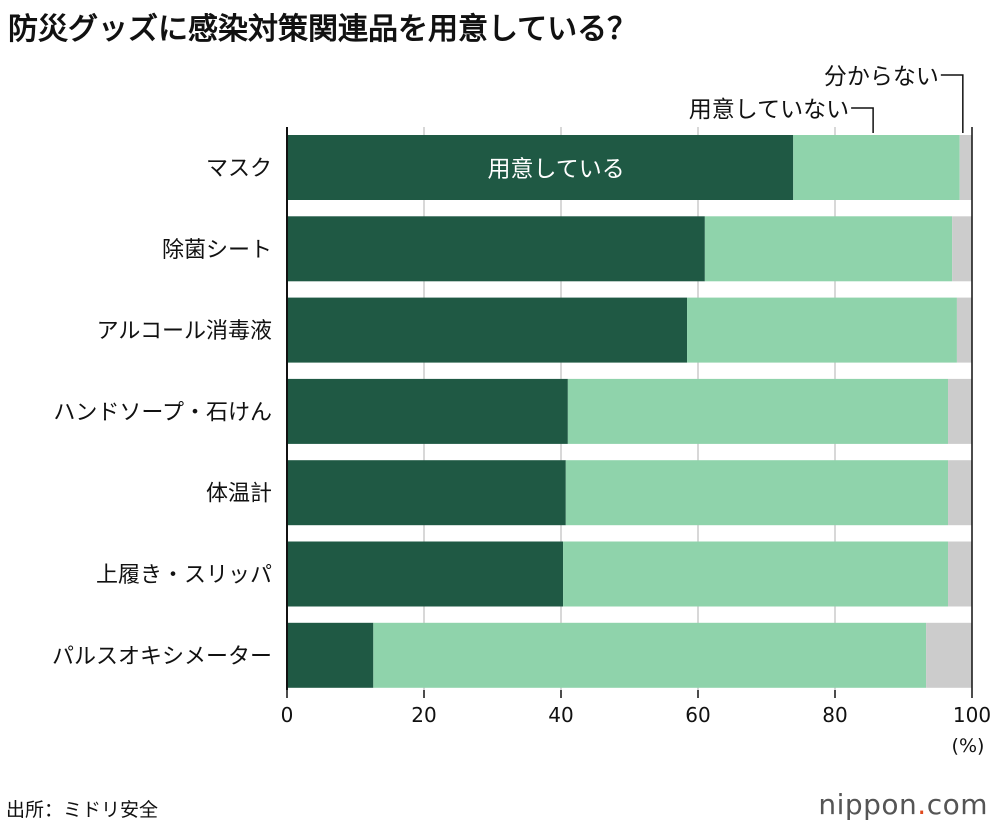  I want to click on chart-title: 防災グッズに感染対策関連品を用意している？, so click(323, 29).